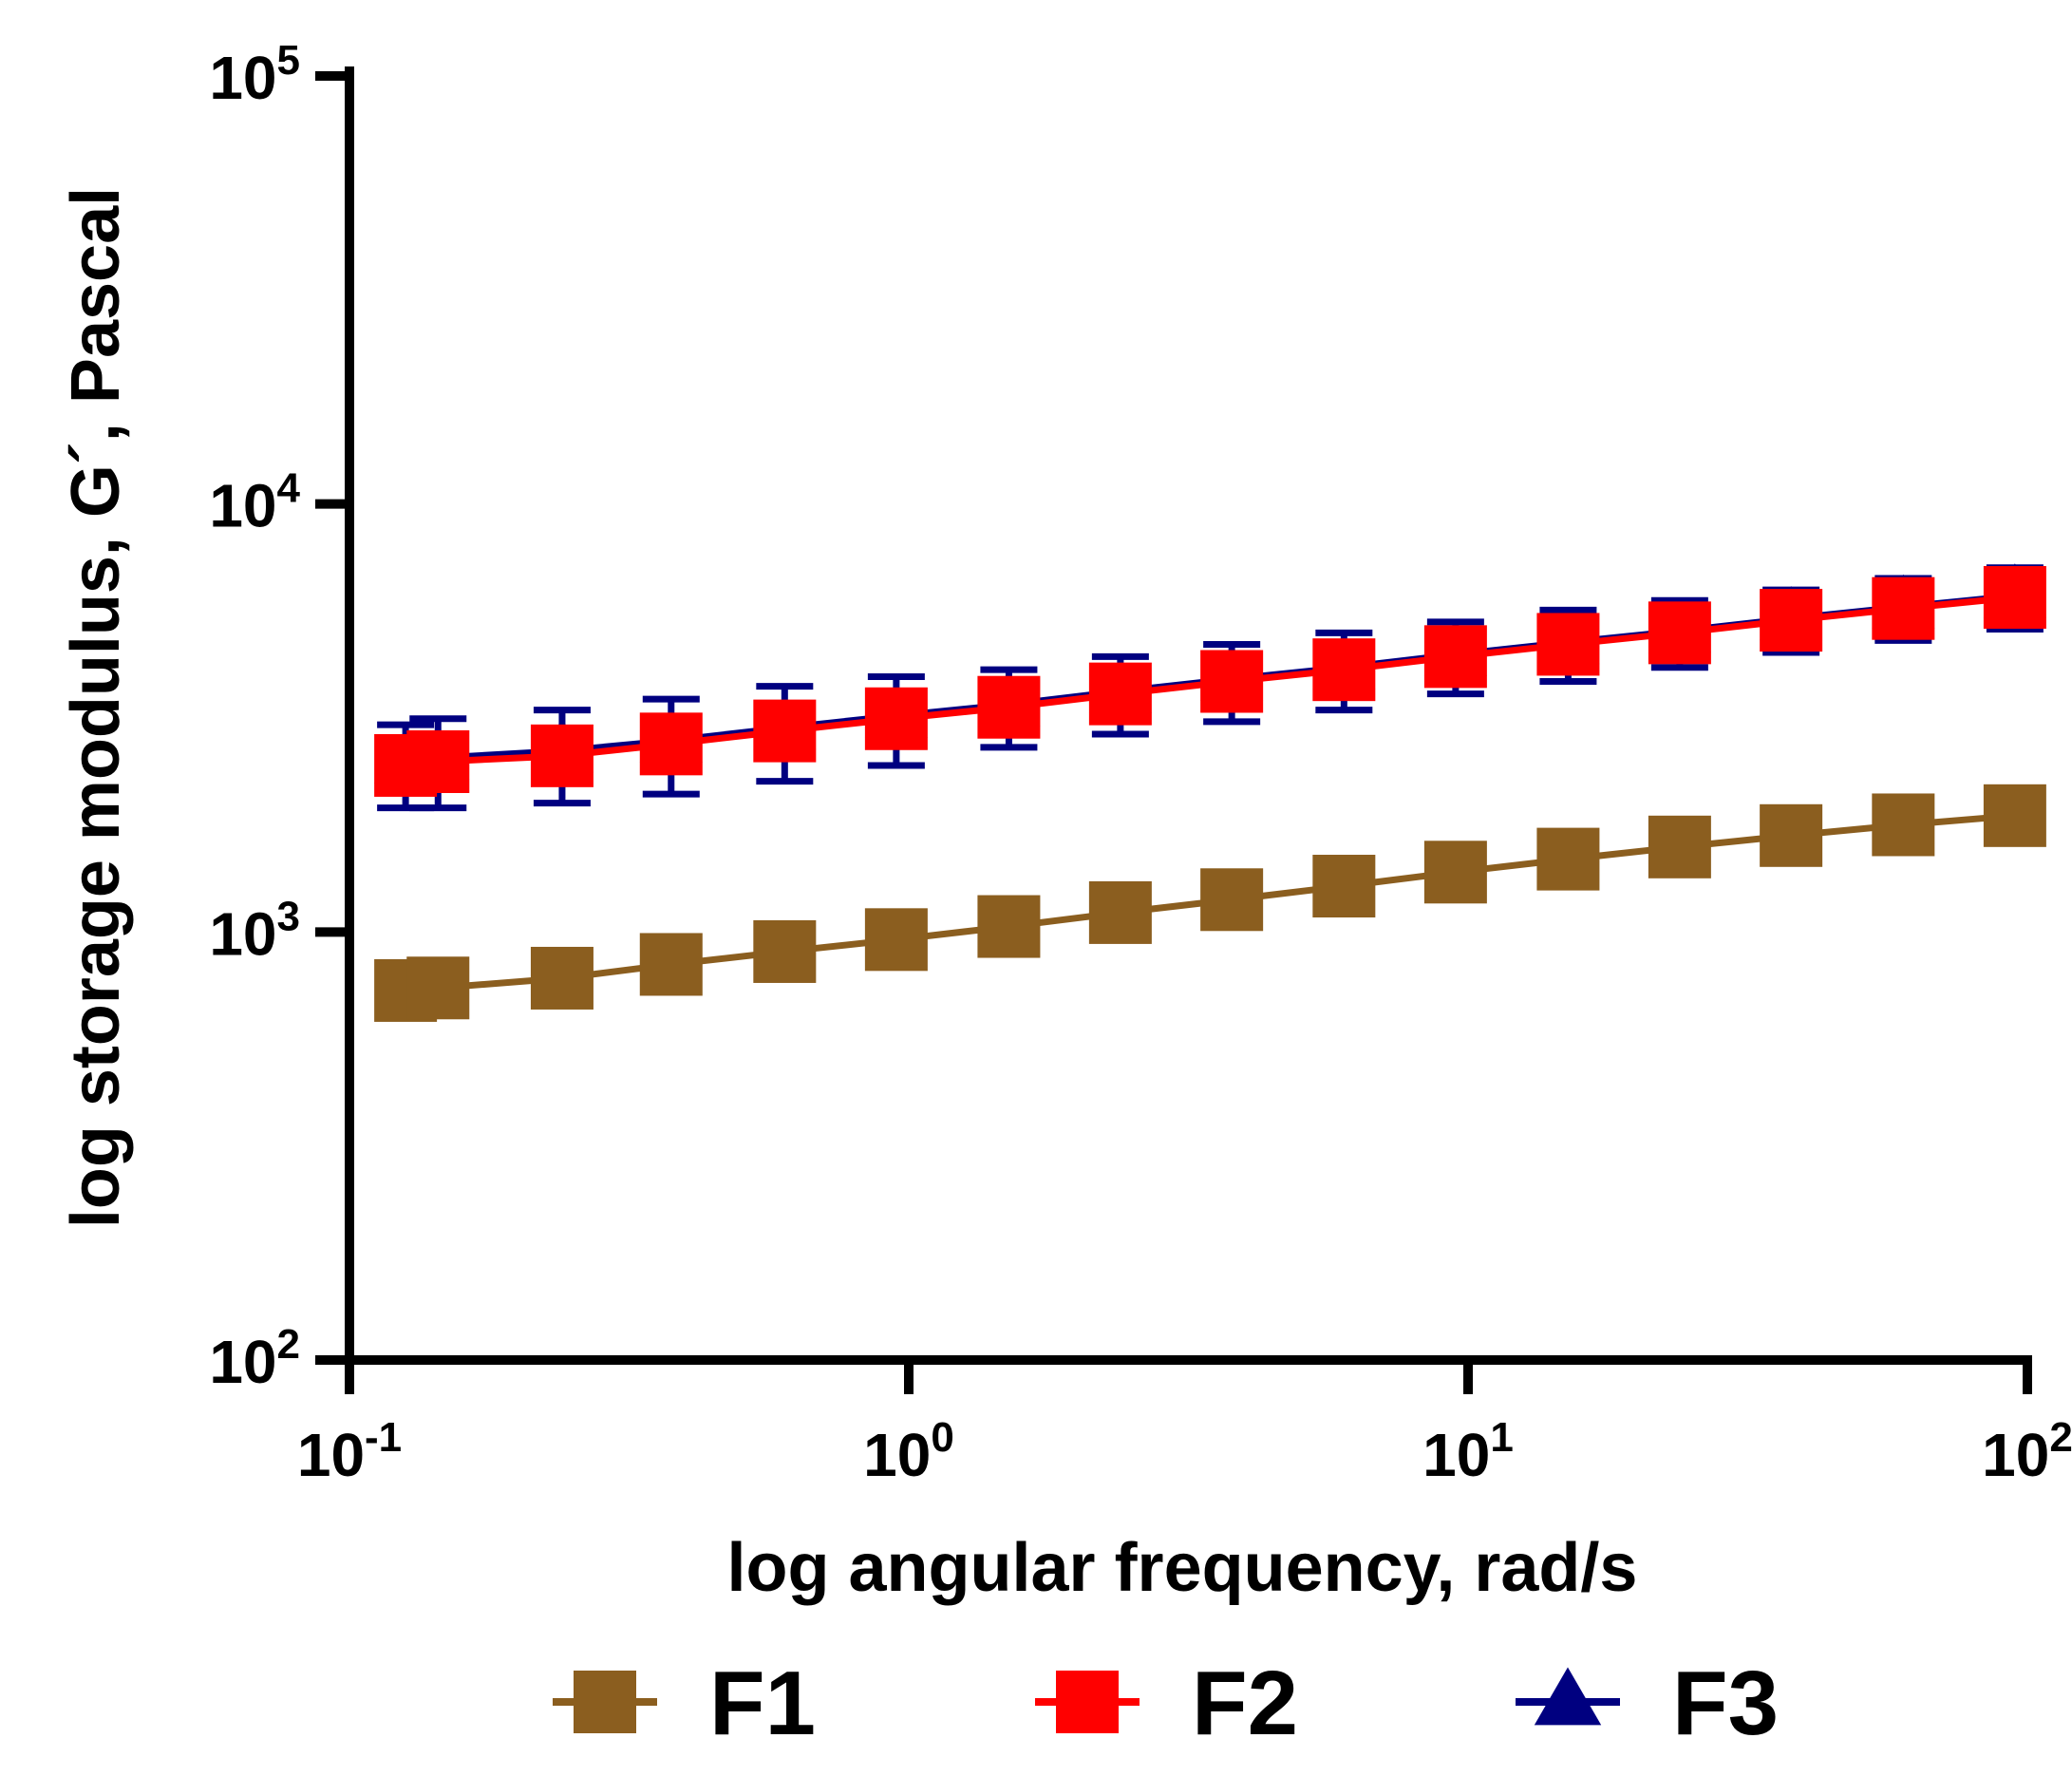 Image resolution: width=2072 pixels, height=1776 pixels. I want to click on y-tick-label: 10³, so click(254, 931).